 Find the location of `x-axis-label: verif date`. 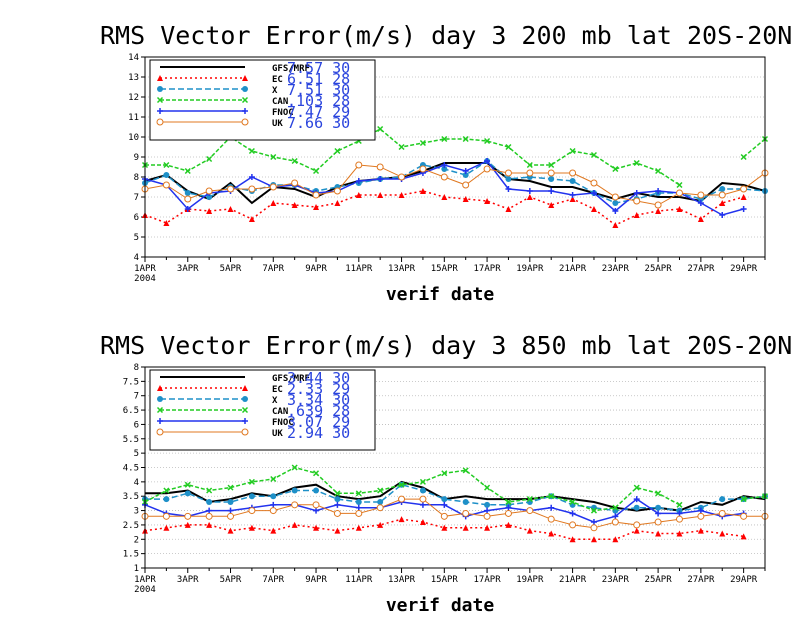

x-axis-label: verif date is located at coordinates (440, 294).